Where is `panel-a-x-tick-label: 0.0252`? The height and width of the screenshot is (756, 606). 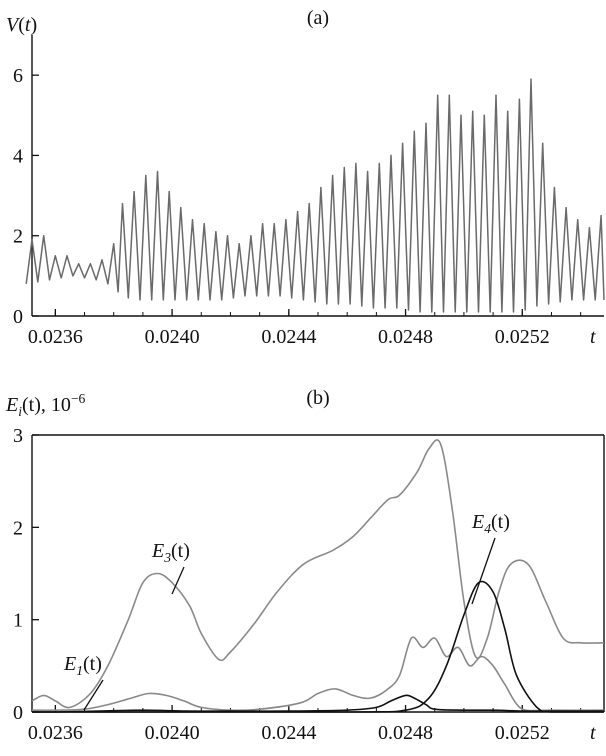
panel-a-x-tick-label: 0.0252 is located at coordinates (522, 337).